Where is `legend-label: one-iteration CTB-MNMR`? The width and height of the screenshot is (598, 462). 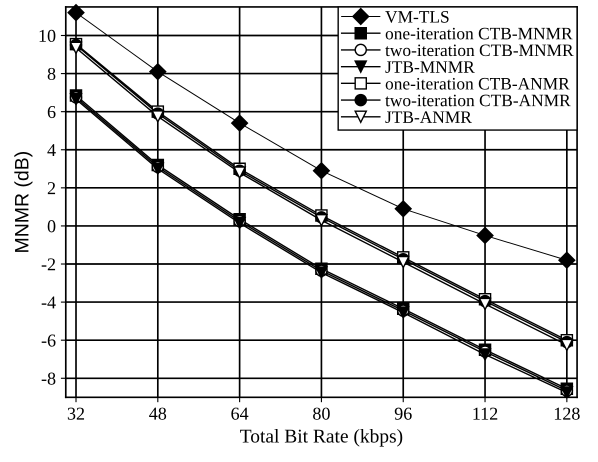
legend-label: one-iteration CTB-MNMR is located at coordinates (479, 34).